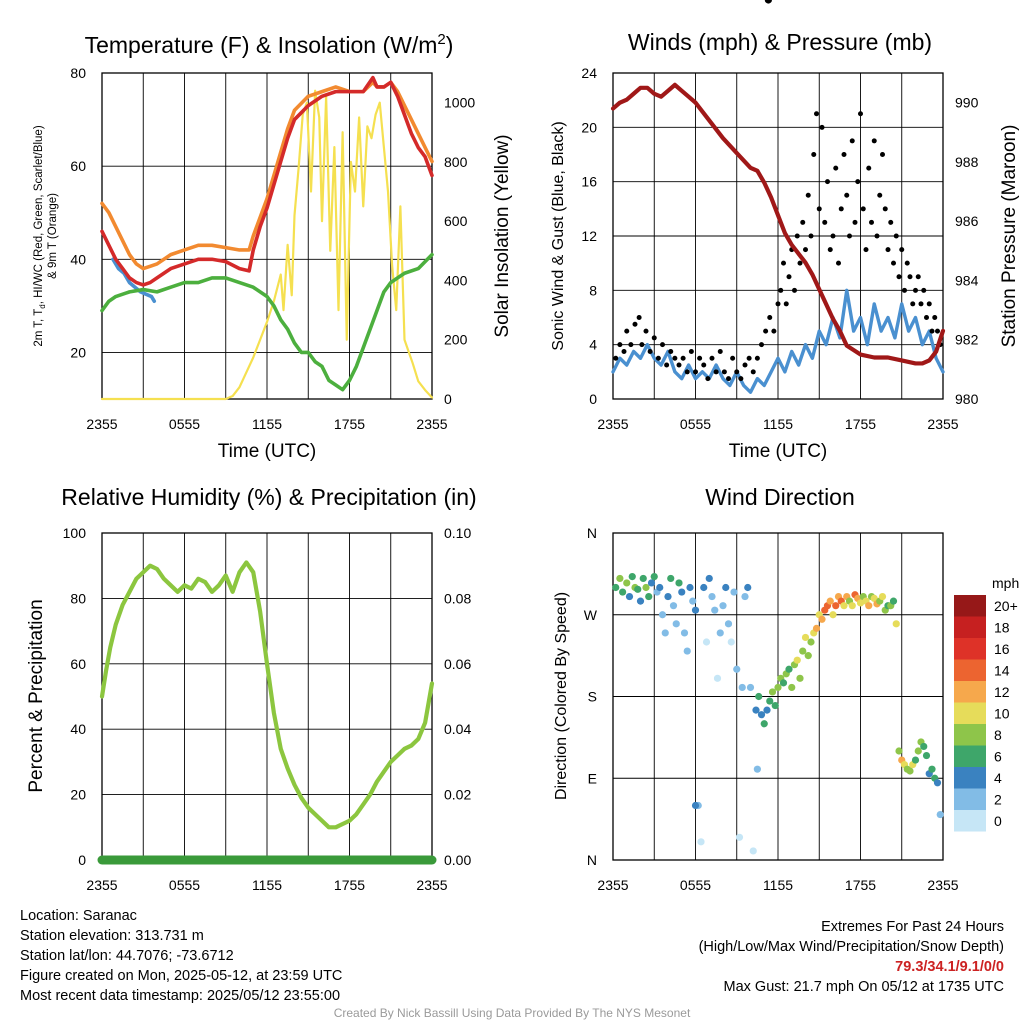 The height and width of the screenshot is (1024, 1024). Describe the element at coordinates (593, 345) in the screenshot. I see `y-tick-label: 4` at that location.